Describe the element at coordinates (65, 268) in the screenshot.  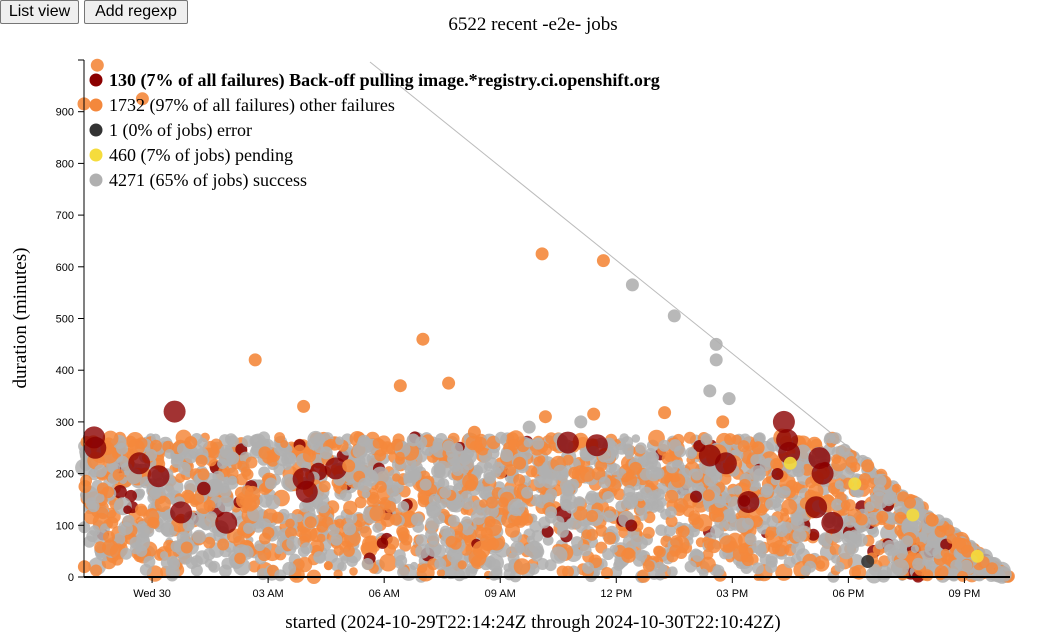
I see `y-tick-label: 600` at that location.